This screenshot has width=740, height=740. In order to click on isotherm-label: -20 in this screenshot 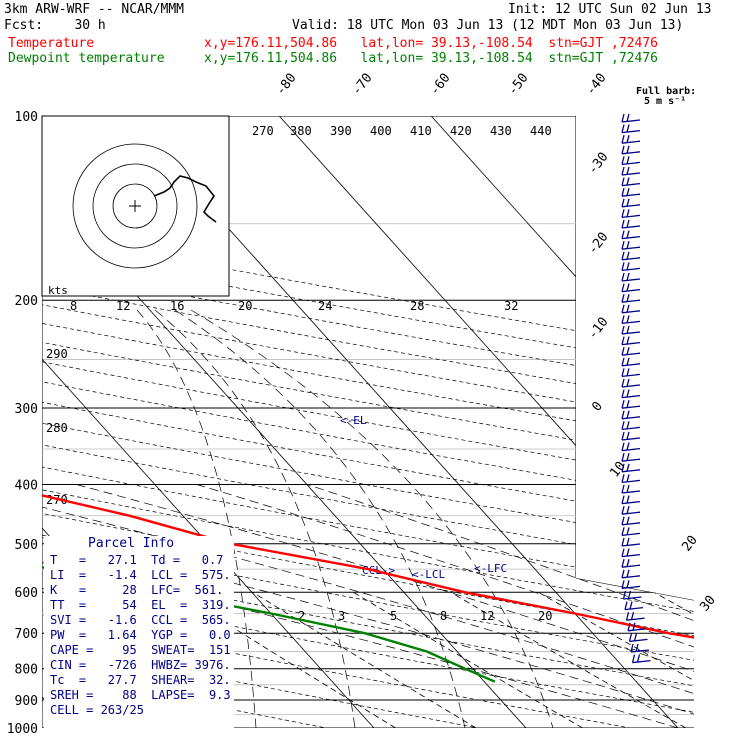, I will do `click(598, 244)`.